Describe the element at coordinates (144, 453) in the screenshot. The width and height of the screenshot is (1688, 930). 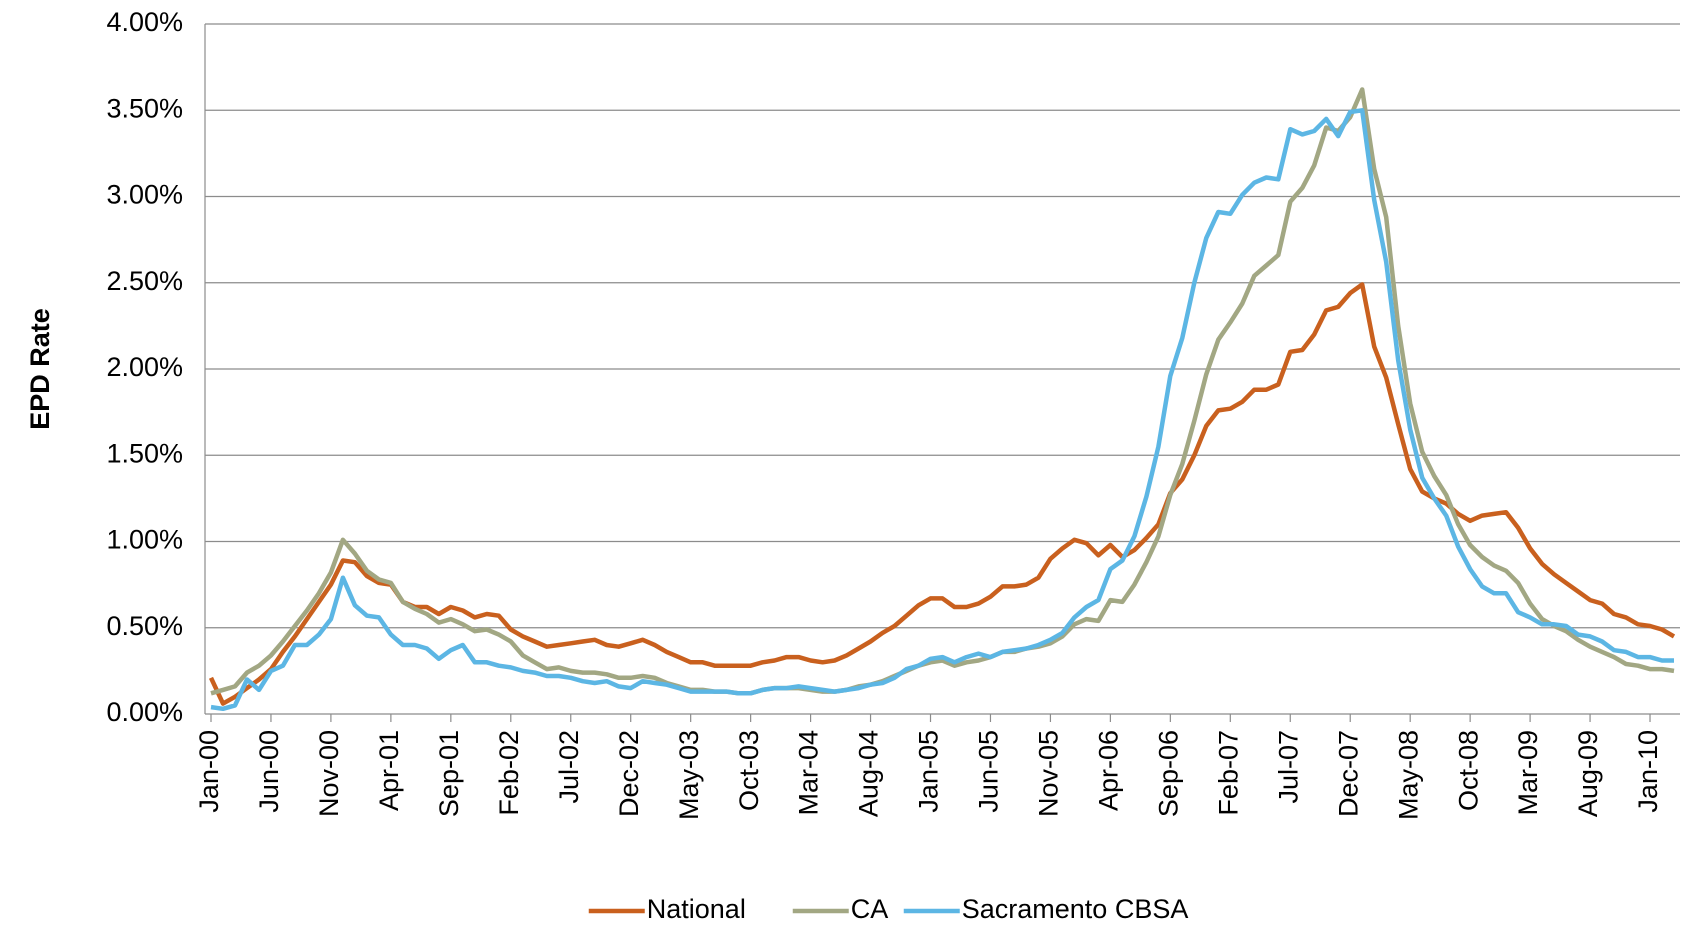
I see `y-tick-label: 1.50%` at that location.